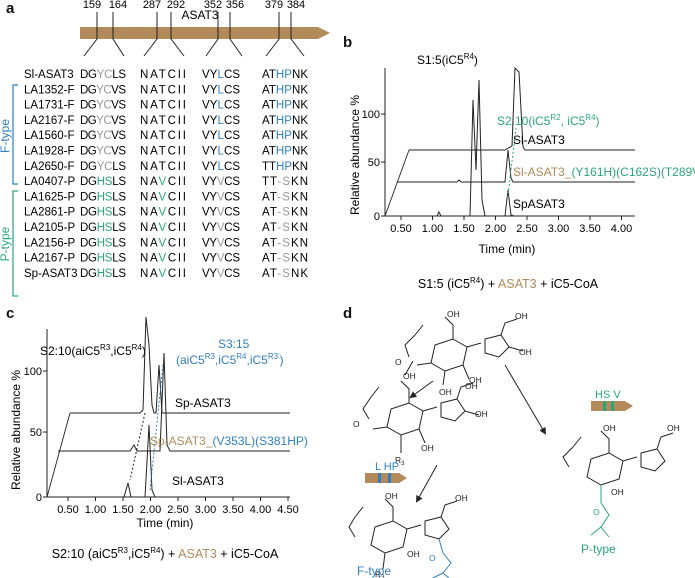  I want to click on c-ytick-50: 50, so click(36, 433).